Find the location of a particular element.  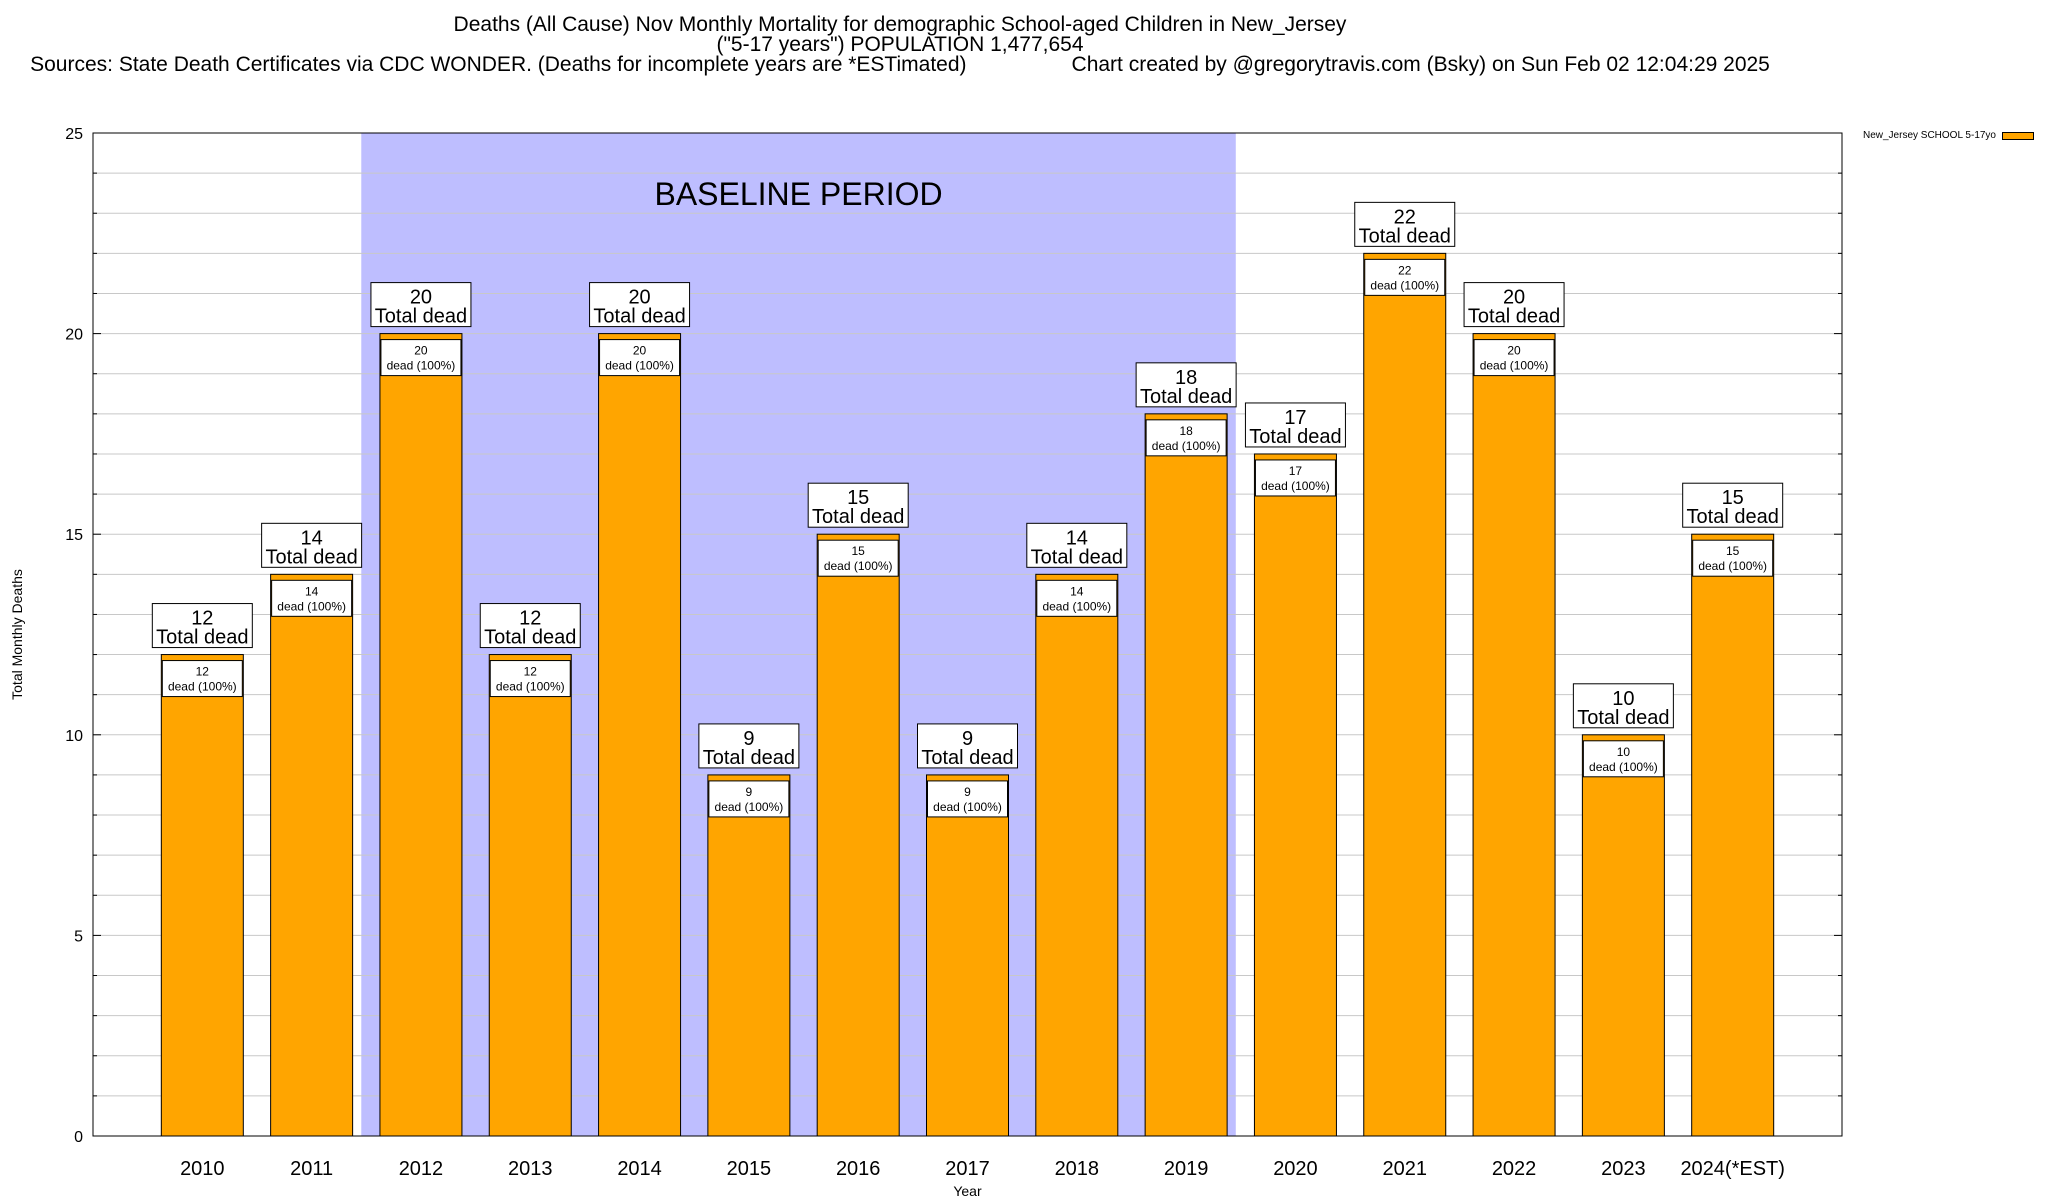

x-tick-label: 2021 is located at coordinates (1405, 1169).